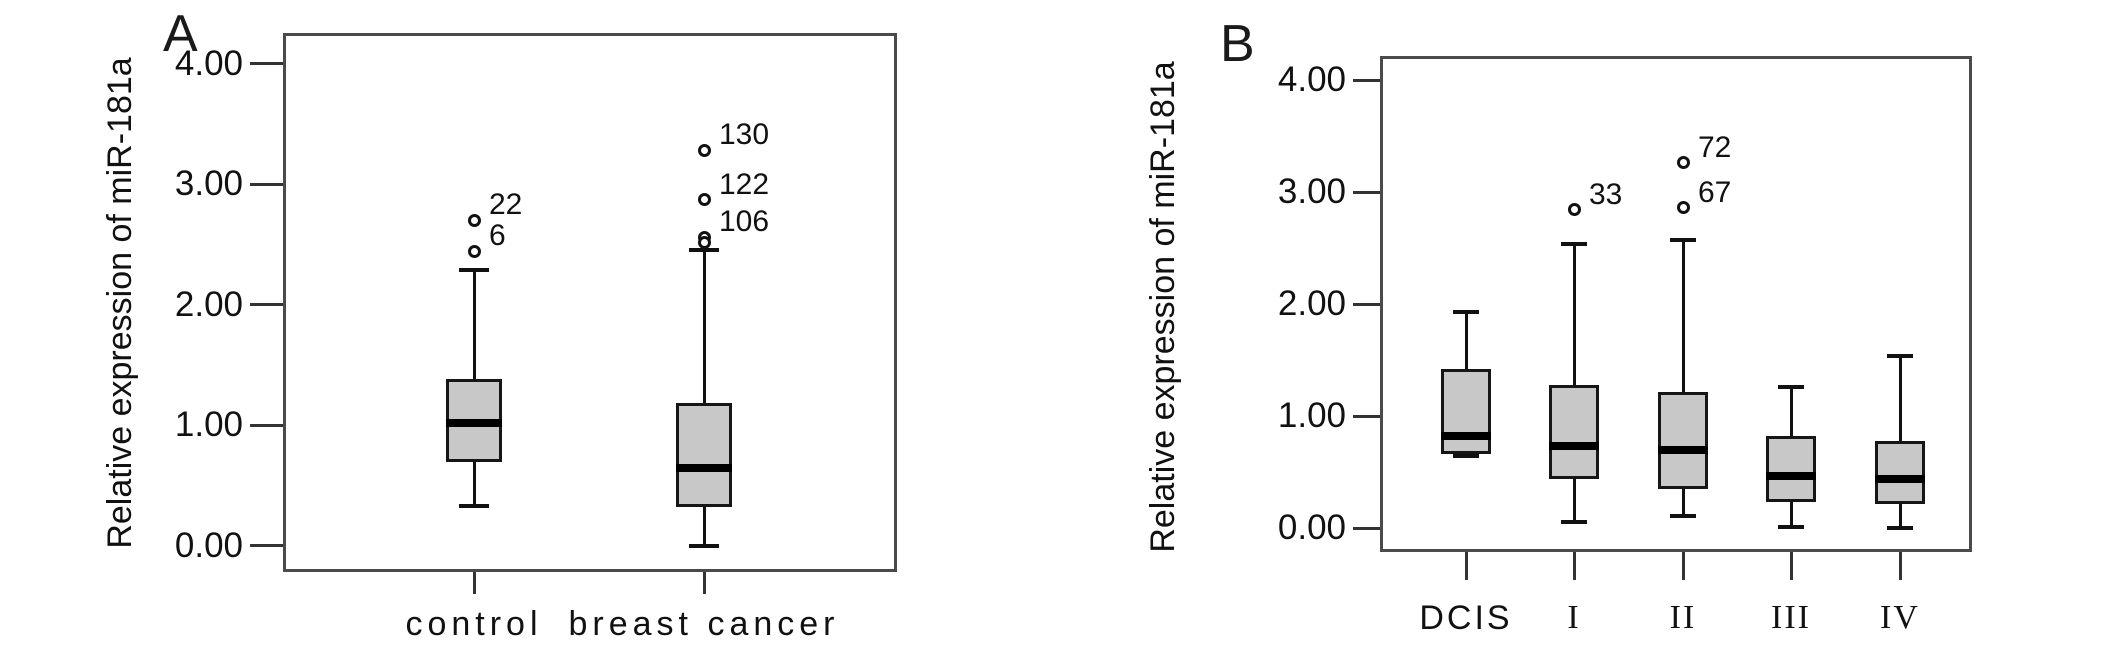 The image size is (2126, 653). I want to click on panel-b-box-4-lower-whisker, so click(1791, 514).